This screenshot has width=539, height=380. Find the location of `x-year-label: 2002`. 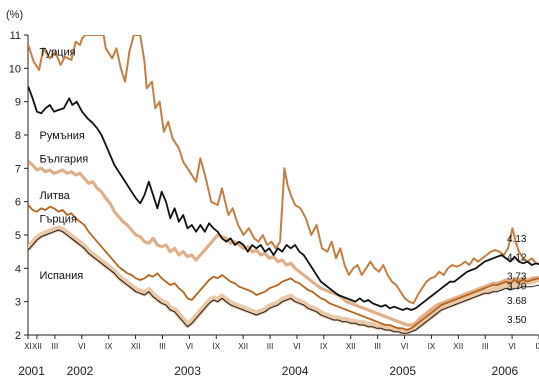

x-year-label: 2002 is located at coordinates (80, 371).